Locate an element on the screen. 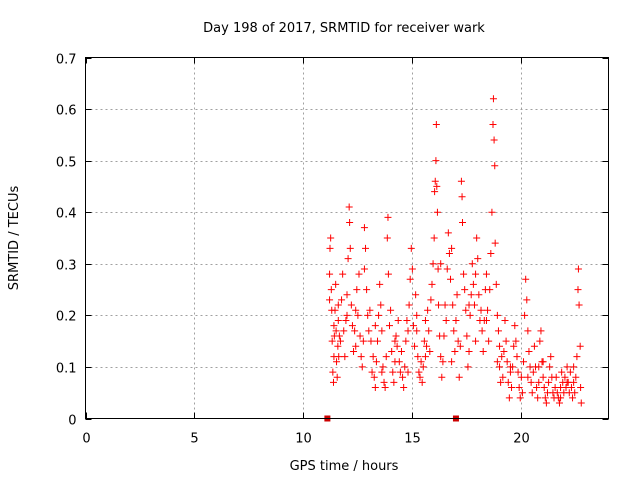 The image size is (640, 480). x-tick-label: 15 is located at coordinates (412, 439).